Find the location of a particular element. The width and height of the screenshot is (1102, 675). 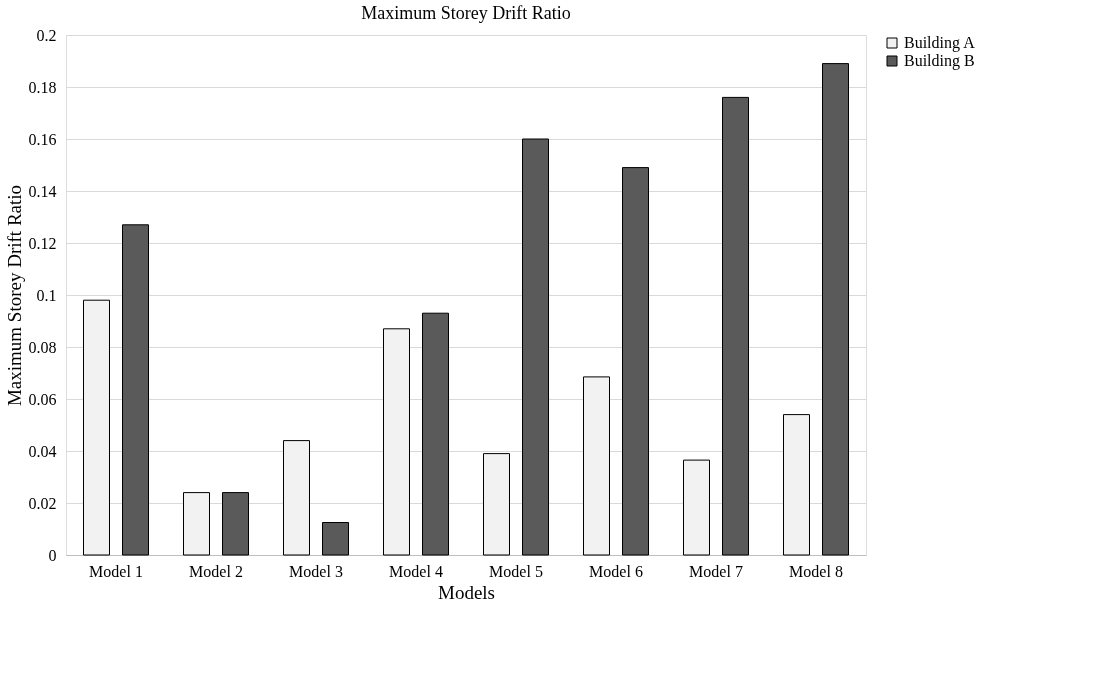

y-tick-label: 0.16 is located at coordinates (42, 139).